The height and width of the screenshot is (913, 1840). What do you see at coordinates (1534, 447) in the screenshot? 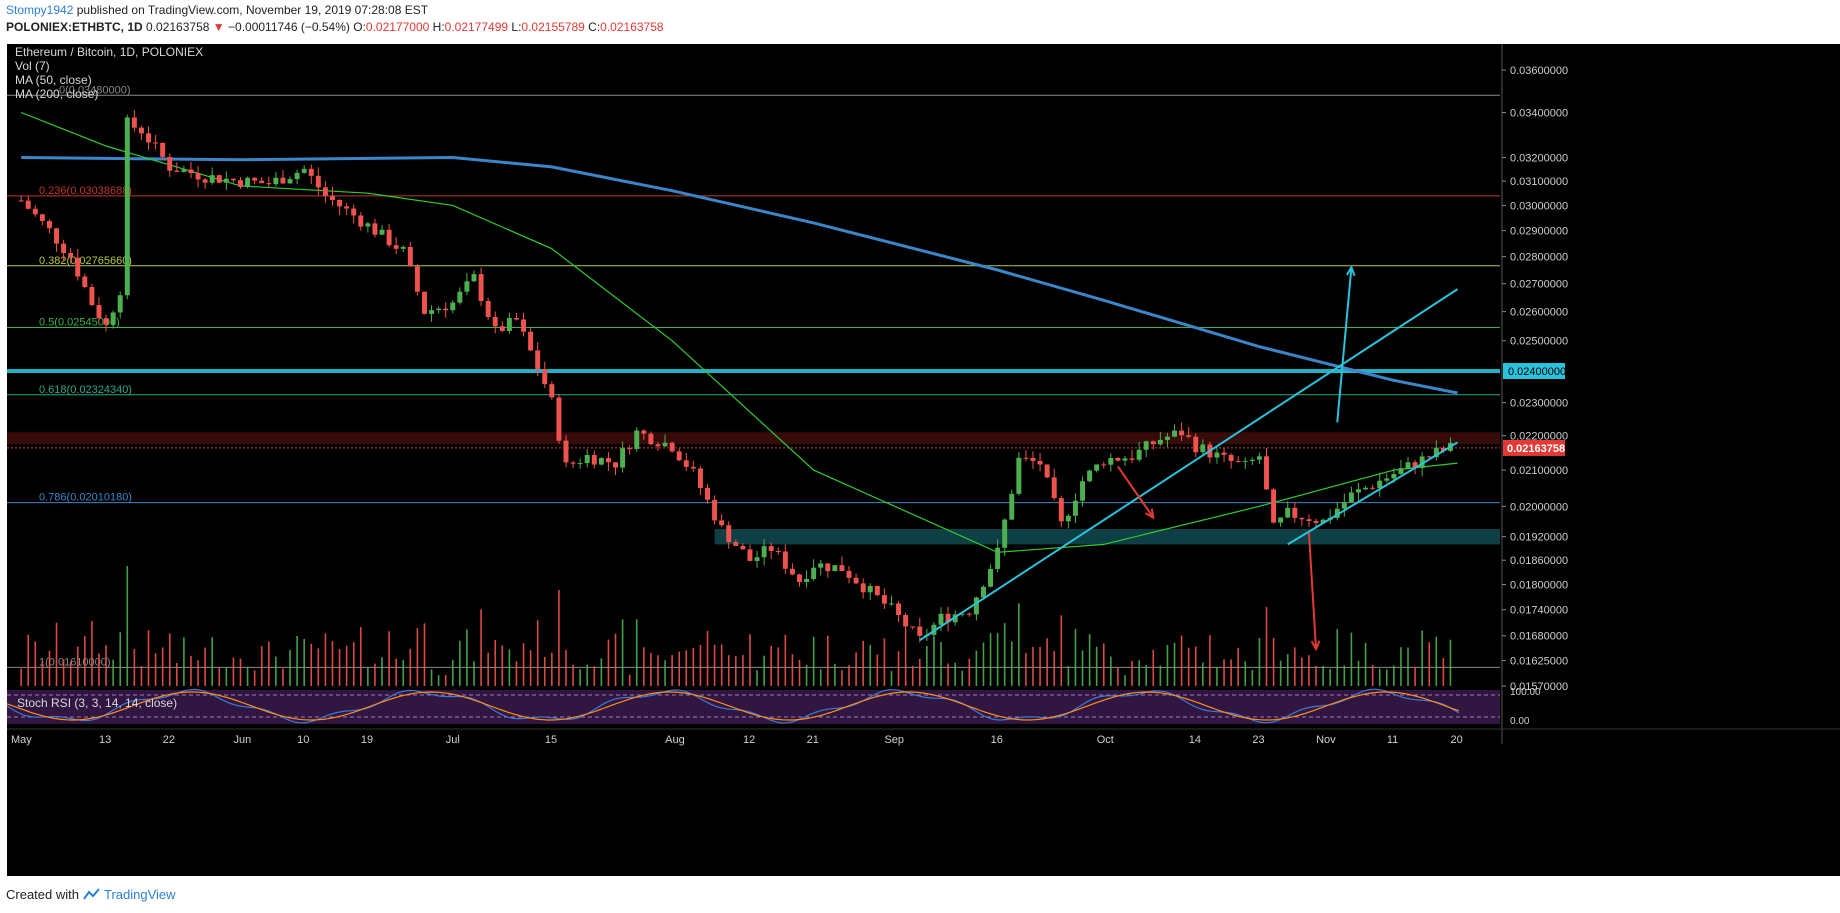
I see `last-price-tag` at bounding box center [1534, 447].